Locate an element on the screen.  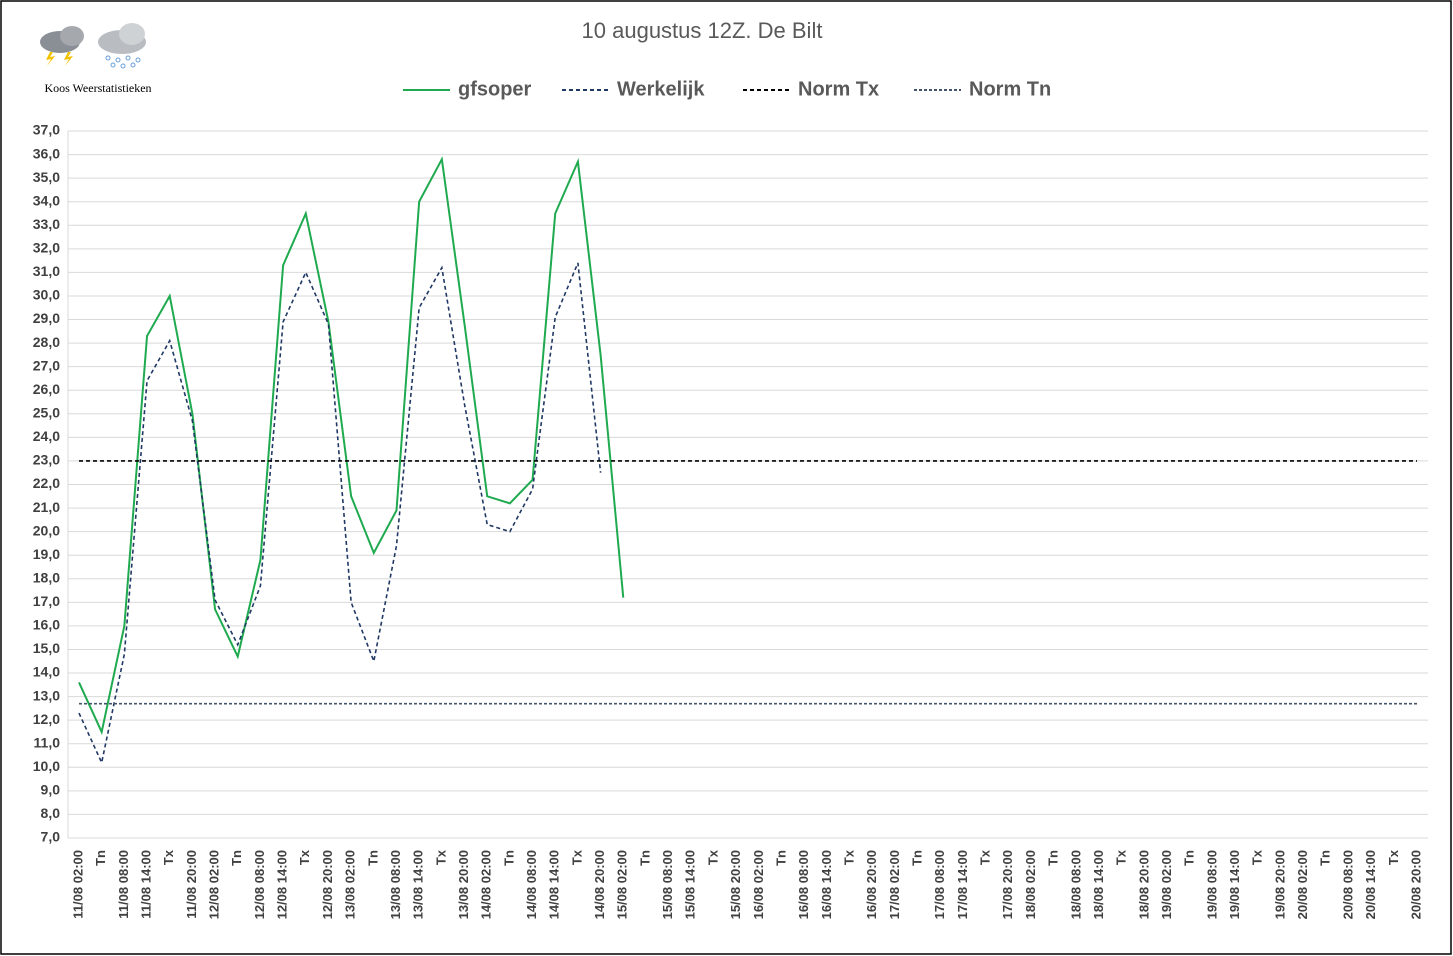
x-tick-label: 14/08 02:00 is located at coordinates (486, 884).